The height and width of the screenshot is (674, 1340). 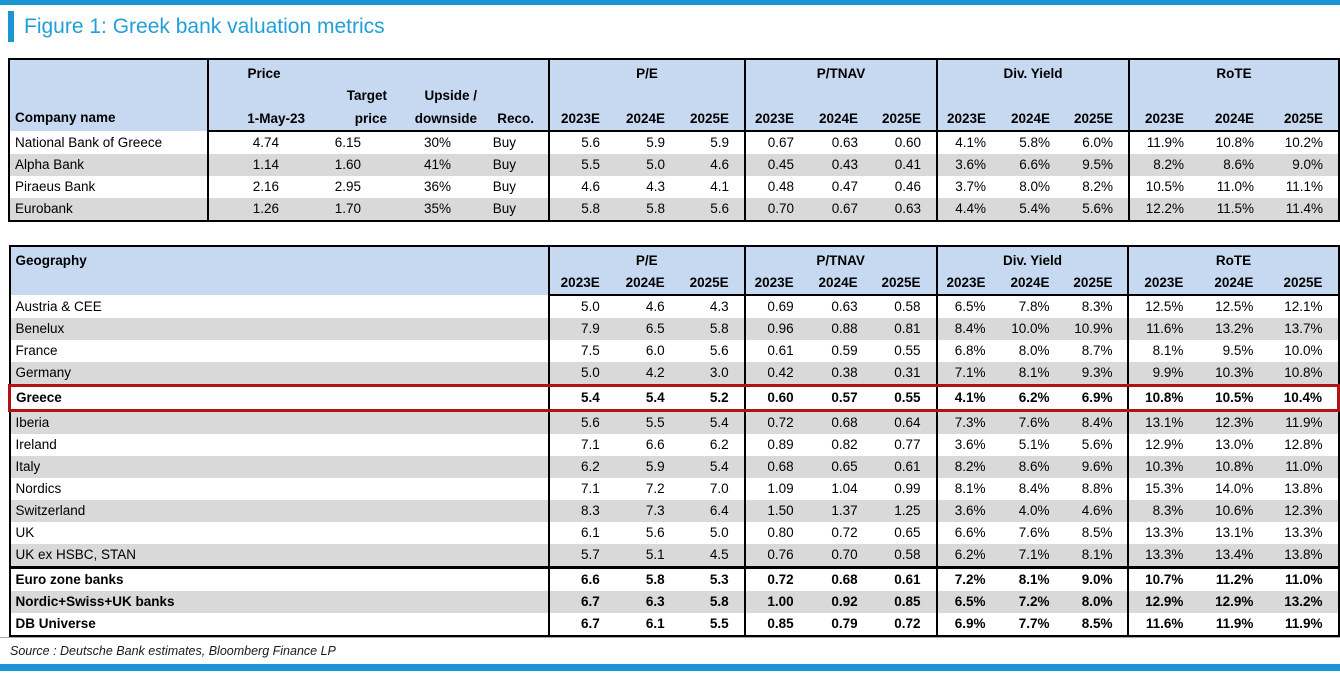 I want to click on metric-value-cell: 8.2%, so click(x=968, y=467).